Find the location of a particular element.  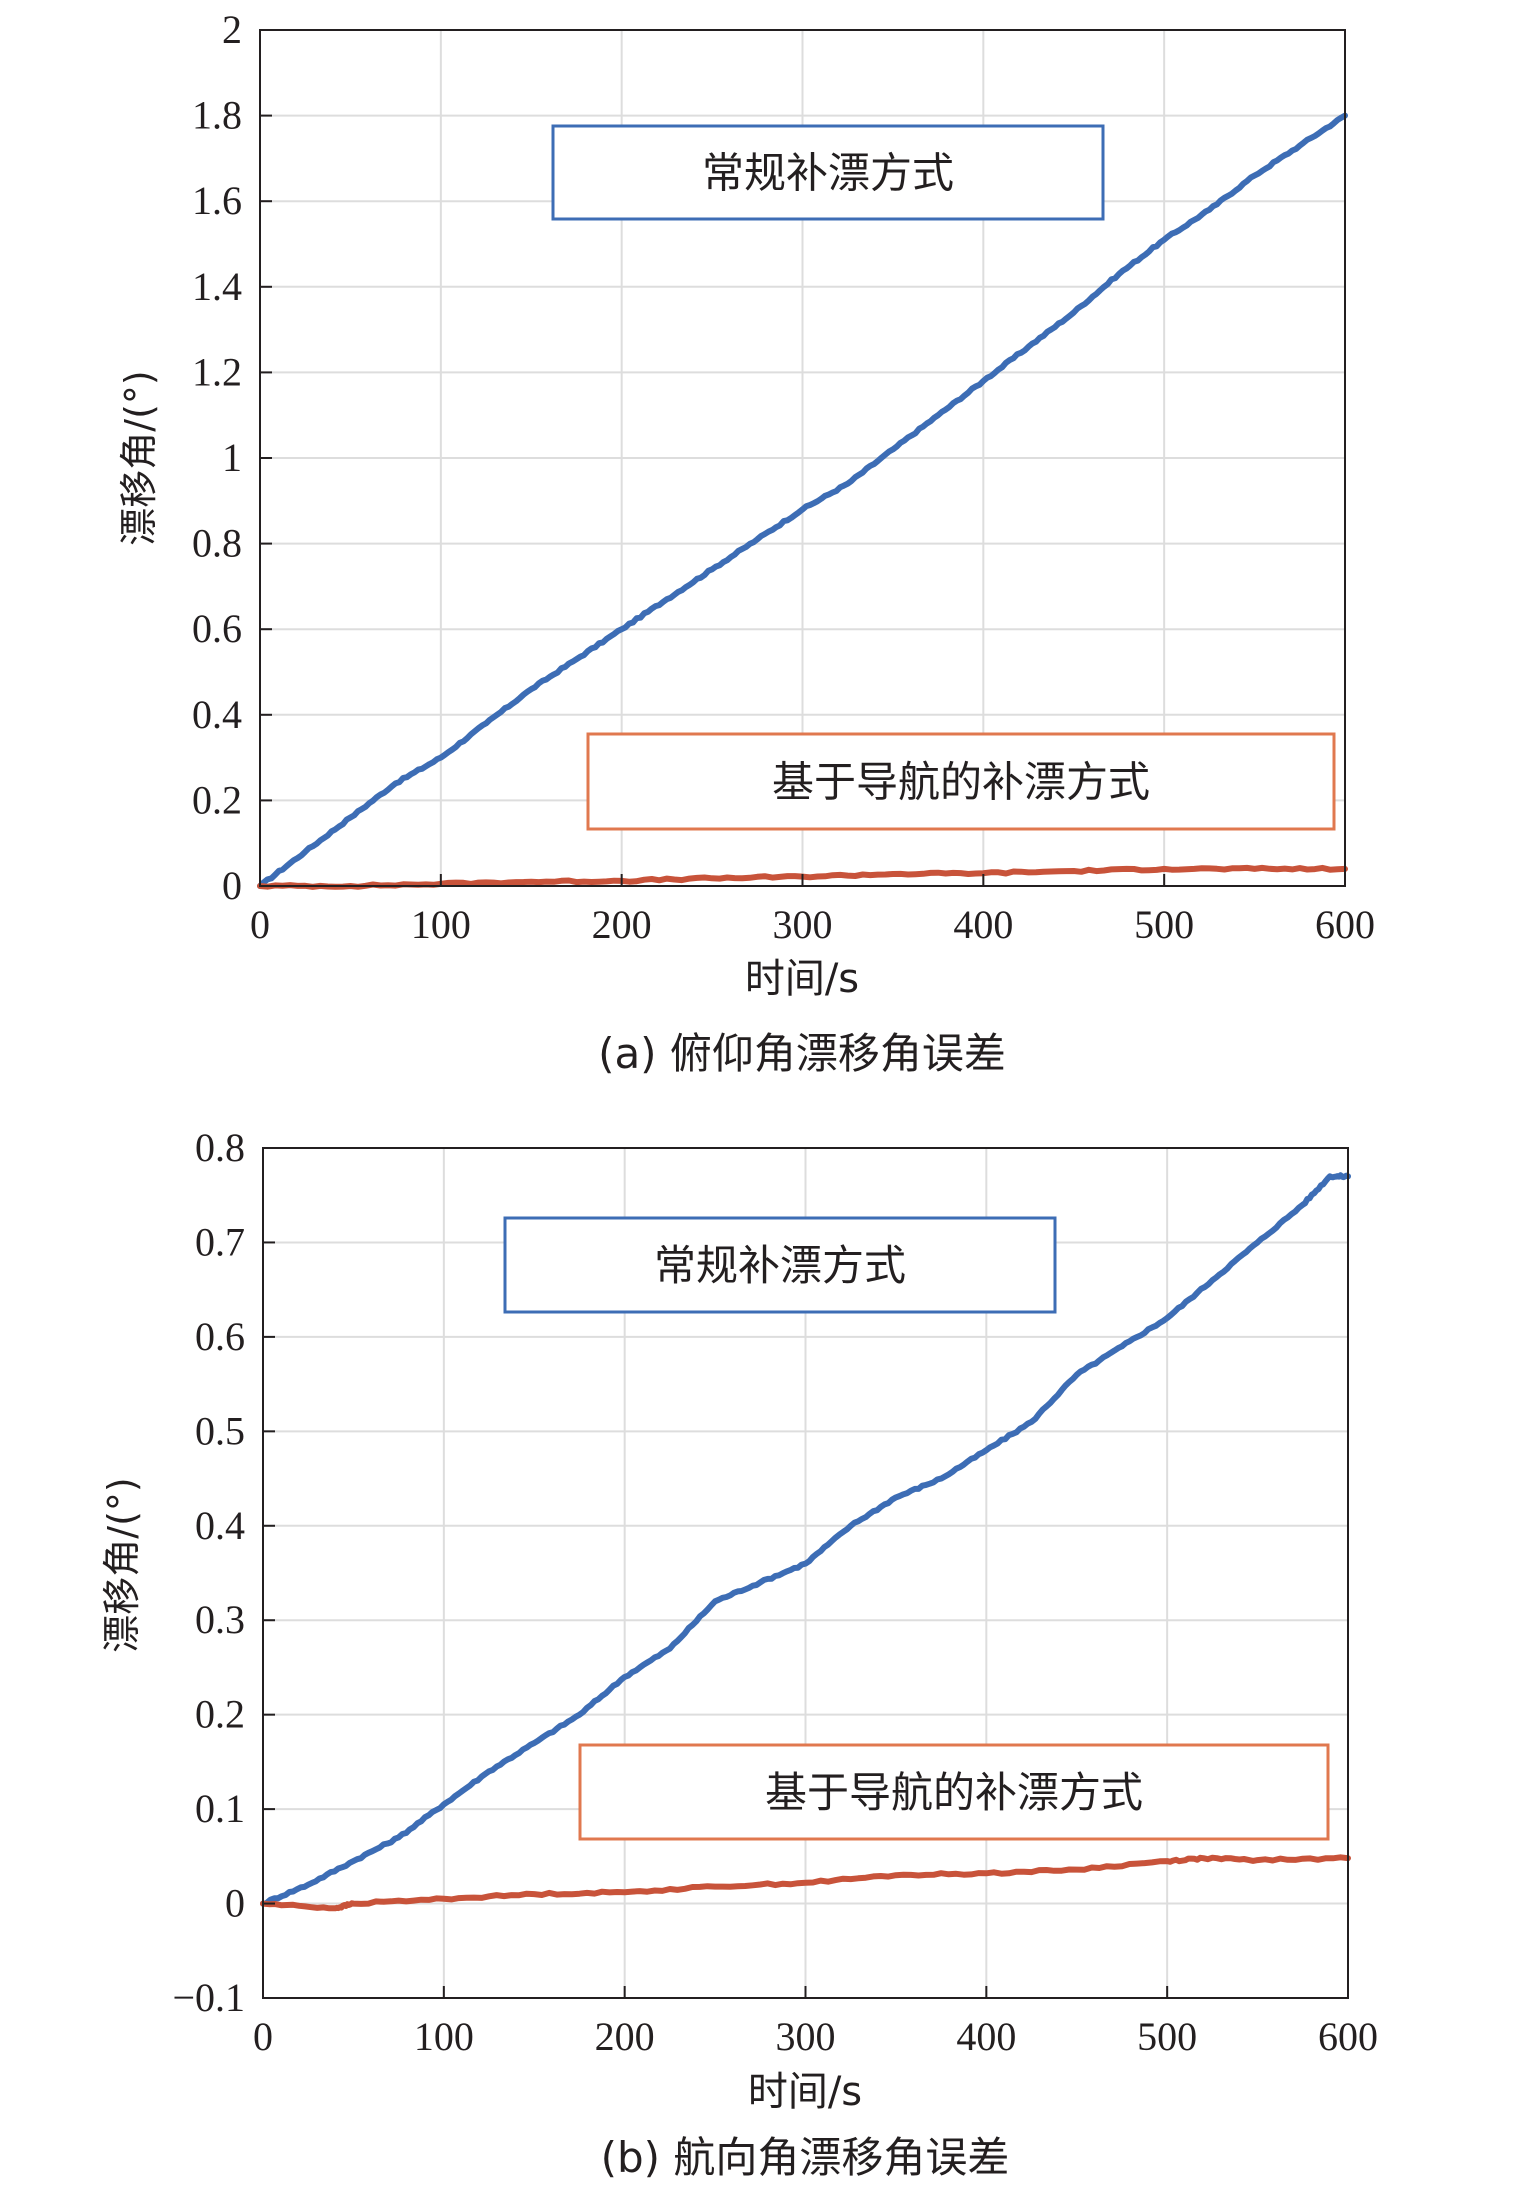

chart-0-x-tick-label: 100 is located at coordinates (441, 924).